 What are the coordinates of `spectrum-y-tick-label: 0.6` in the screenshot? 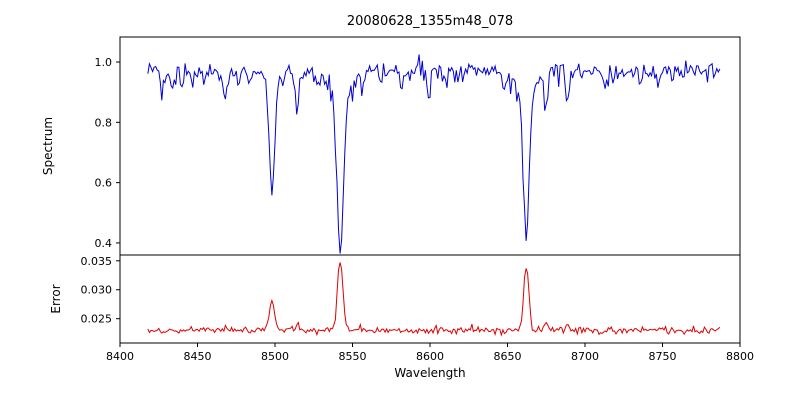 It's located at (104, 183).